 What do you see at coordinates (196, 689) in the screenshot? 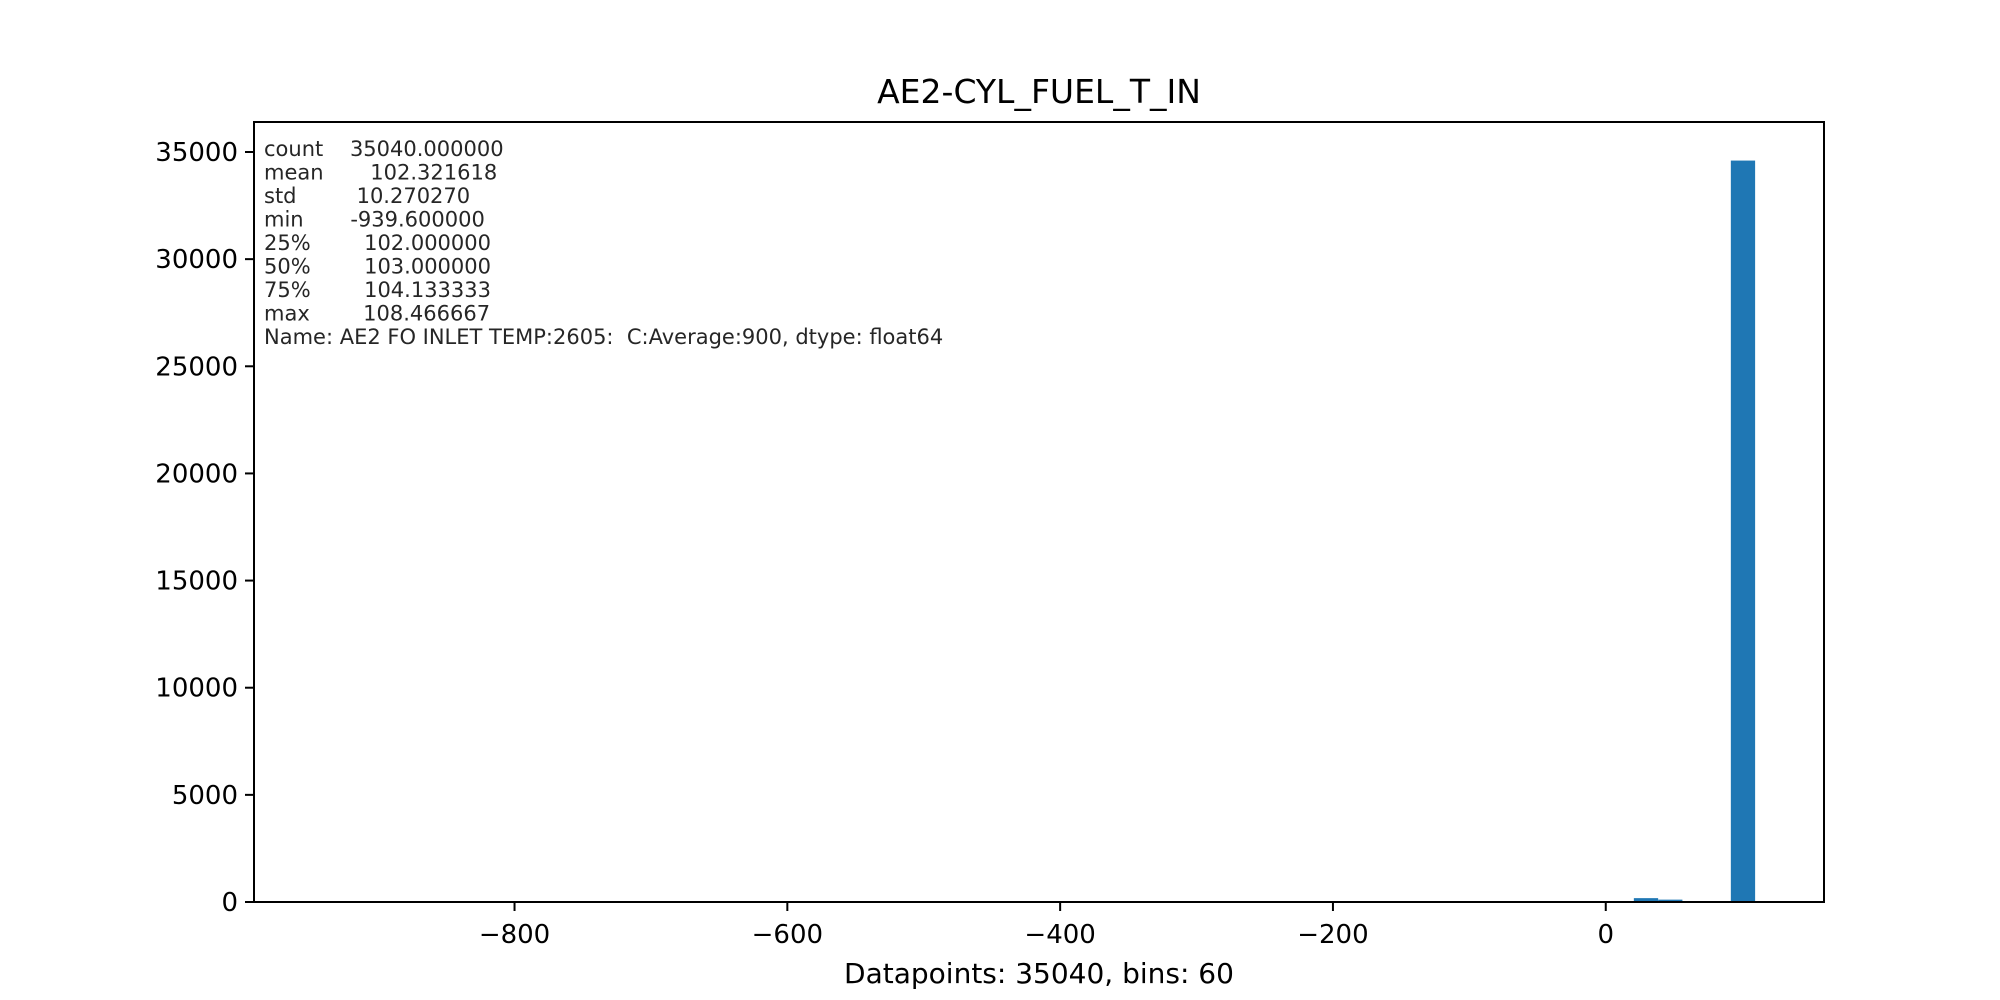
I see `y-tick-label: 10000` at bounding box center [196, 689].